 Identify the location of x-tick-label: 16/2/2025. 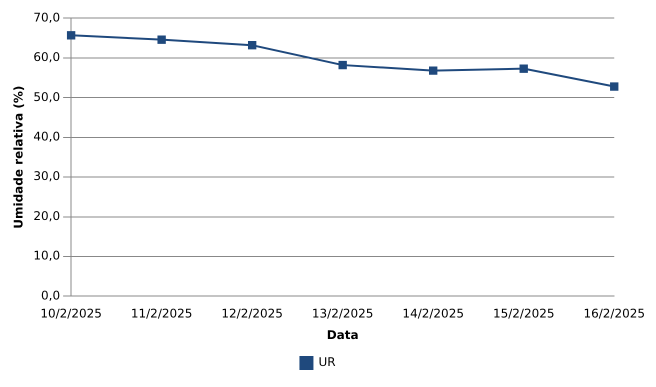
(614, 313).